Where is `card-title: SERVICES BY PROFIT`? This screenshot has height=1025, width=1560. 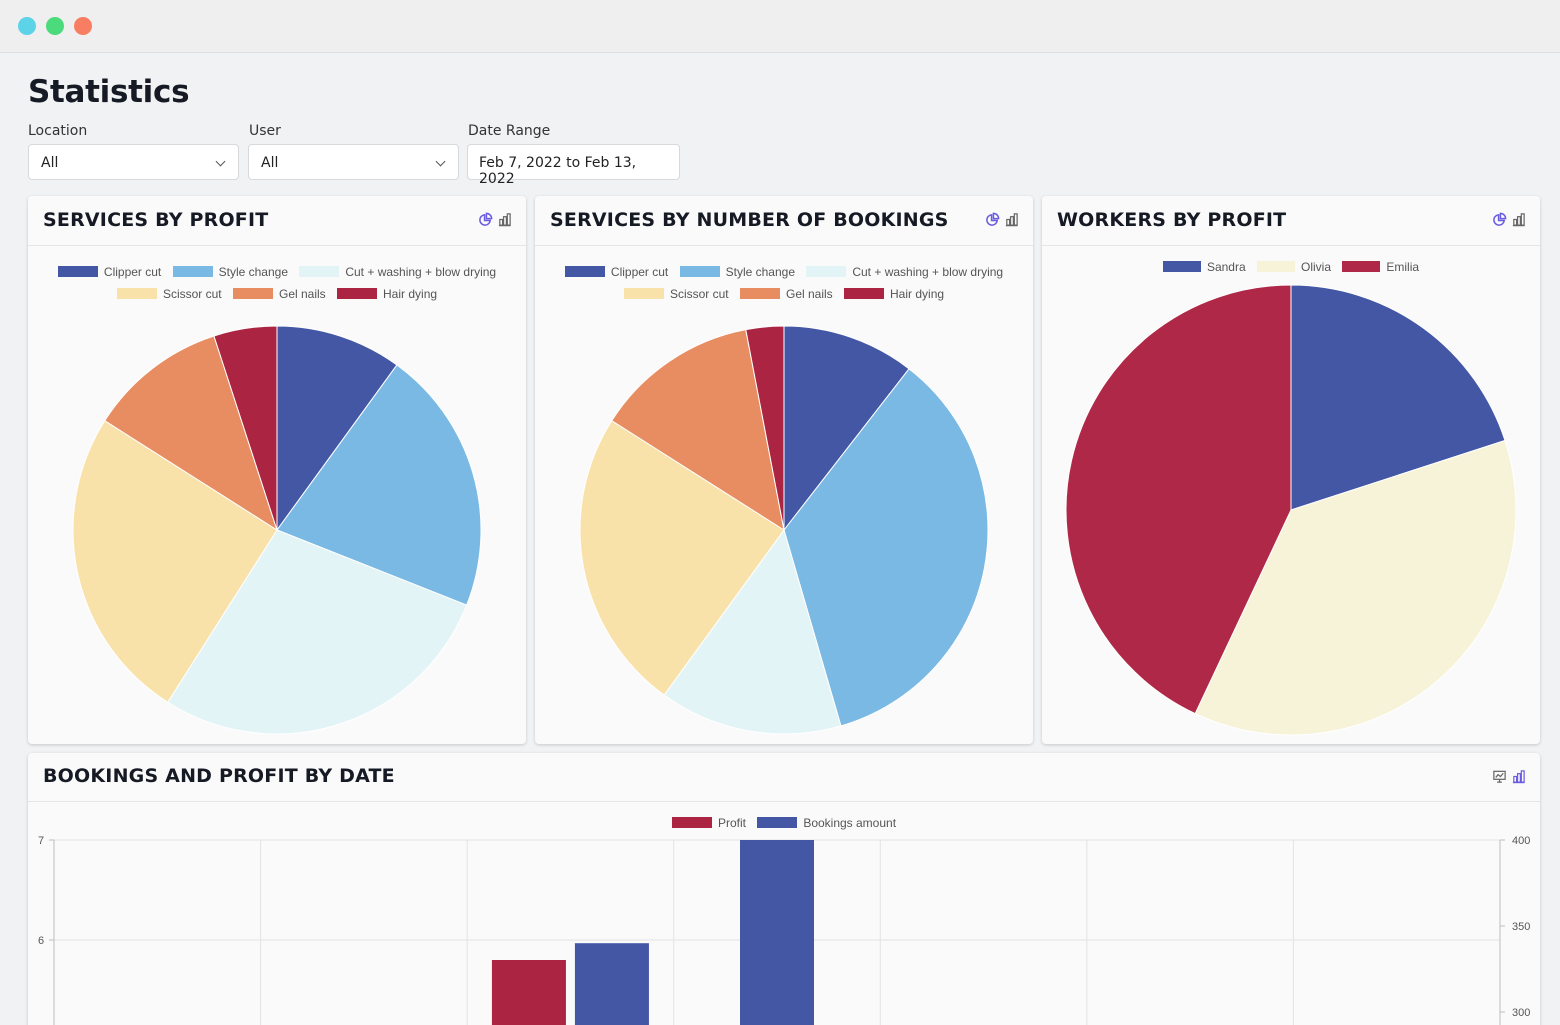
card-title: SERVICES BY PROFIT is located at coordinates (156, 220).